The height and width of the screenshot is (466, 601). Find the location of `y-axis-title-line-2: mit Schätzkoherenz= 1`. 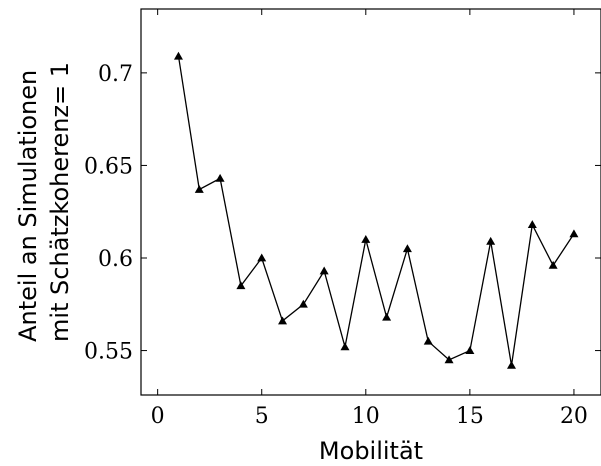

y-axis-title-line-2: mit Schätzkoherenz= 1 is located at coordinates (60, 202).